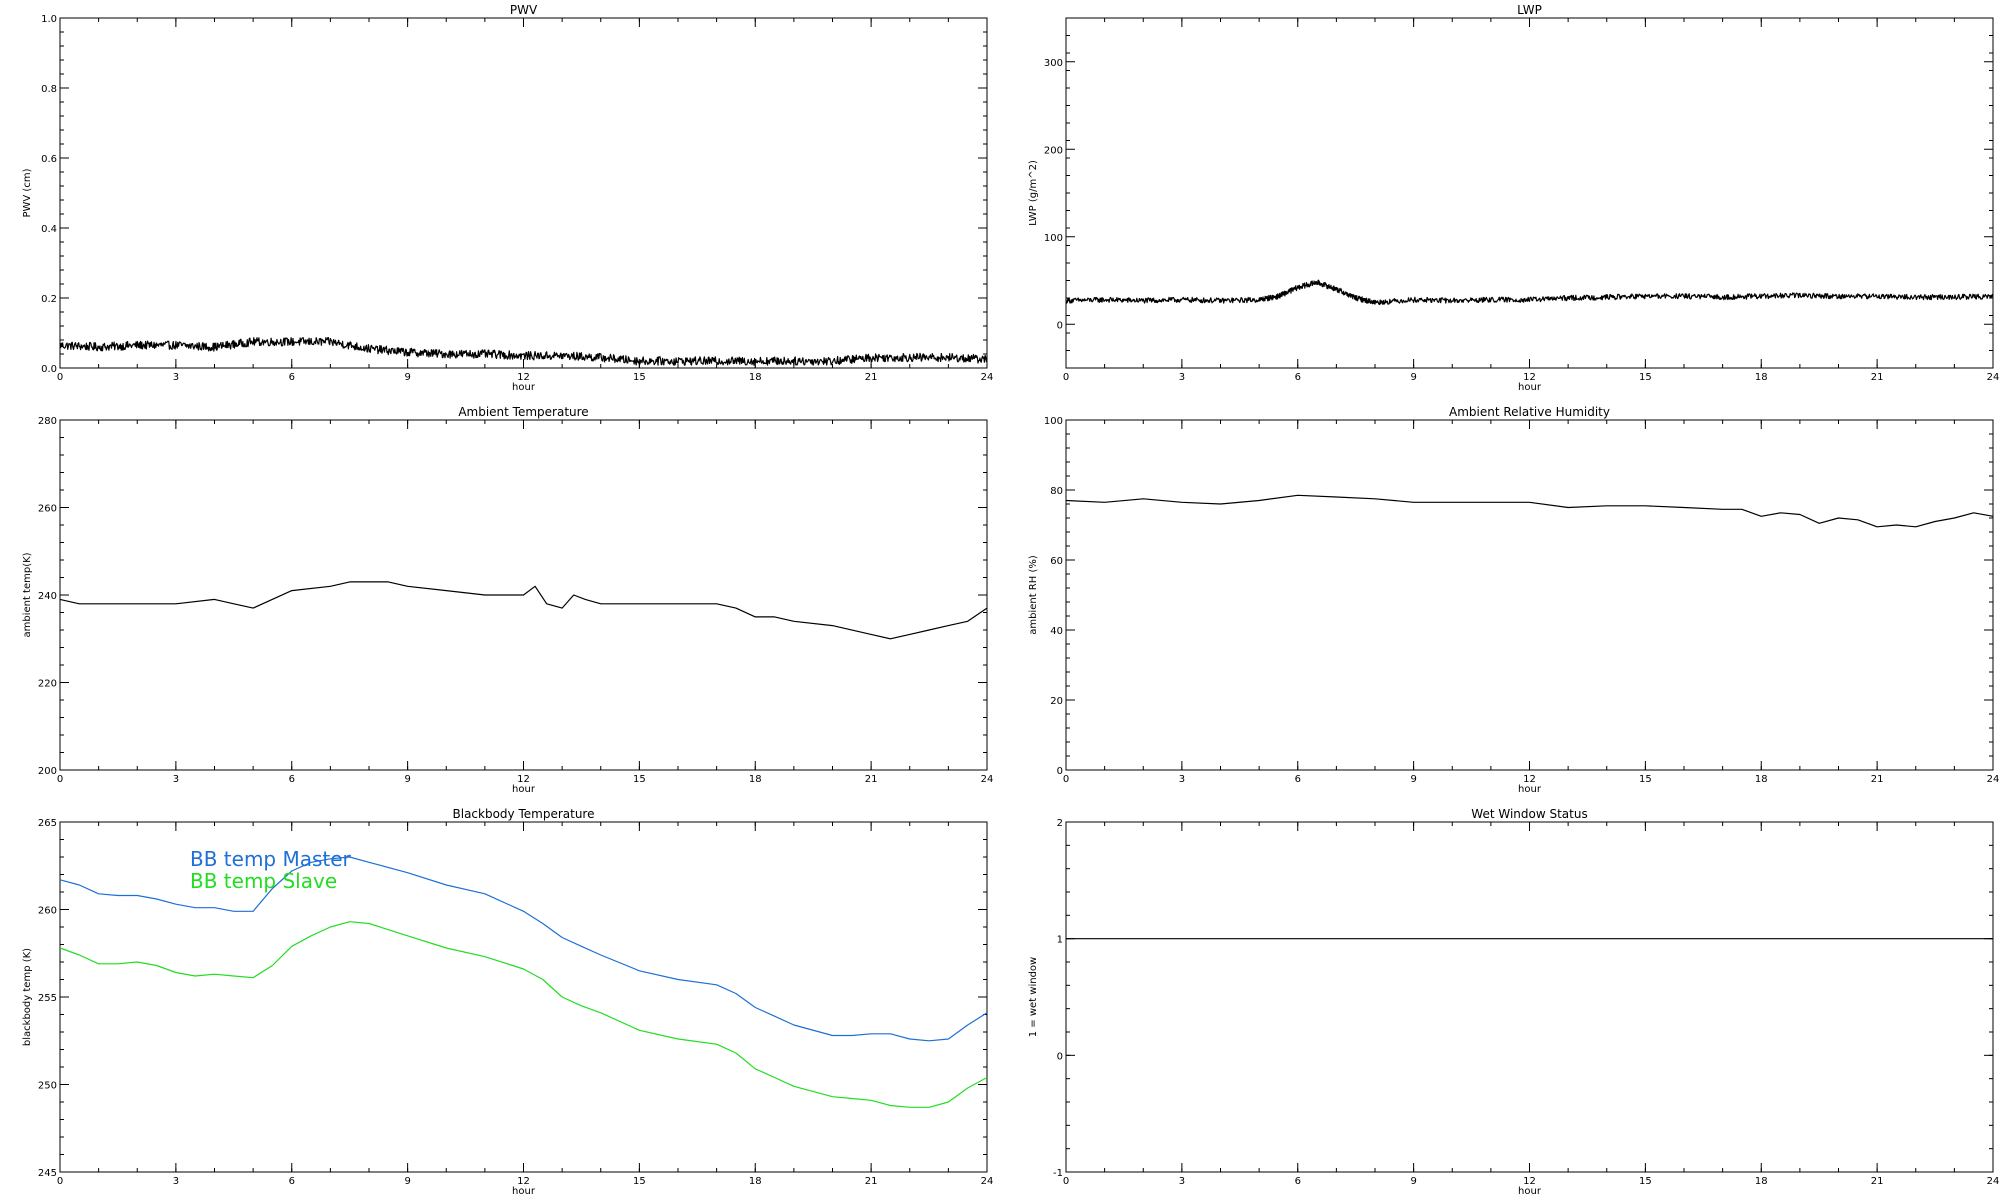 The height and width of the screenshot is (1200, 2000). Describe the element at coordinates (47, 1086) in the screenshot. I see `y-tick-label: 250` at that location.